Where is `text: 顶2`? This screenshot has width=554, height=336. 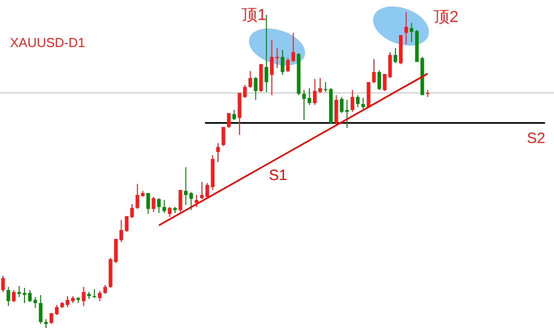
text: 顶2 is located at coordinates (446, 17).